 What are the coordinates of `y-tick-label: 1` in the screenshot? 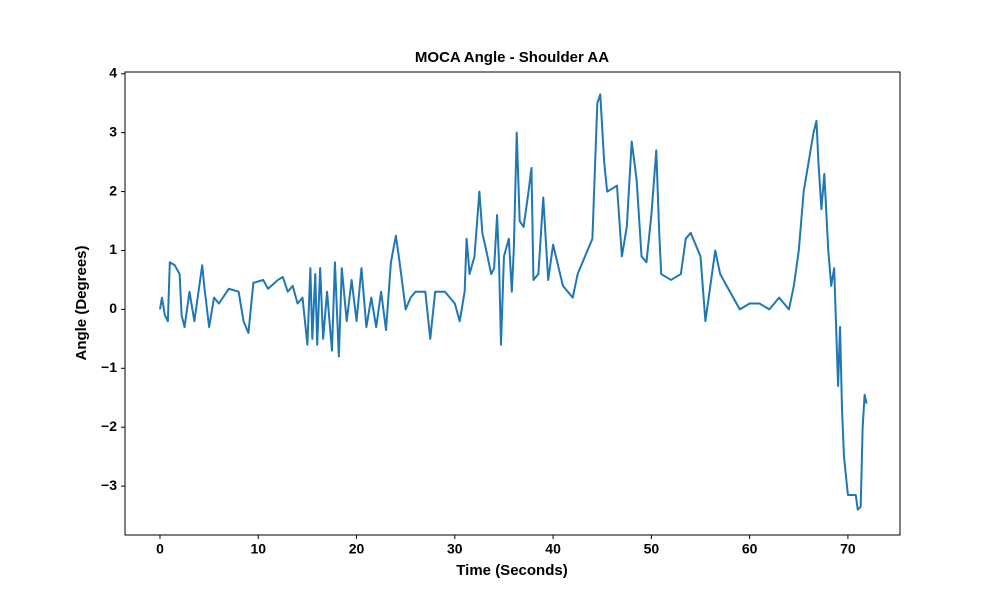 It's located at (113, 249).